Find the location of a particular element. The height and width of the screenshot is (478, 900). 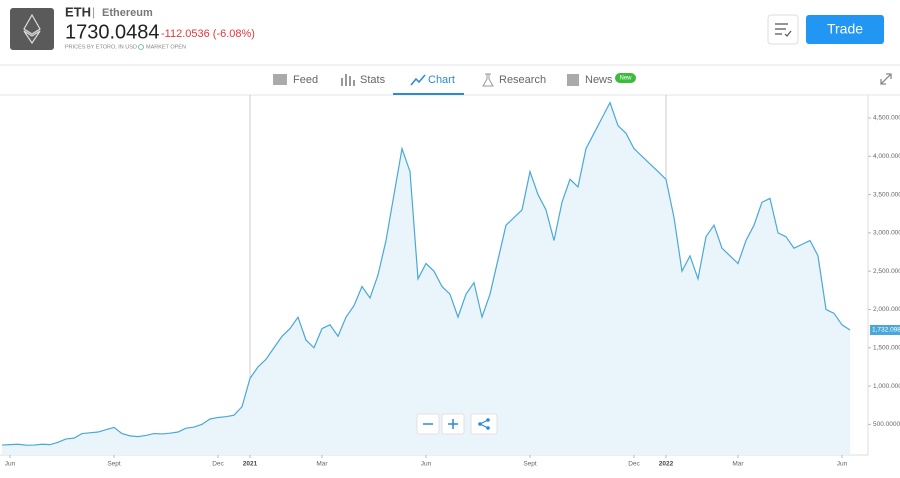

eth-icon is located at coordinates (32, 29).